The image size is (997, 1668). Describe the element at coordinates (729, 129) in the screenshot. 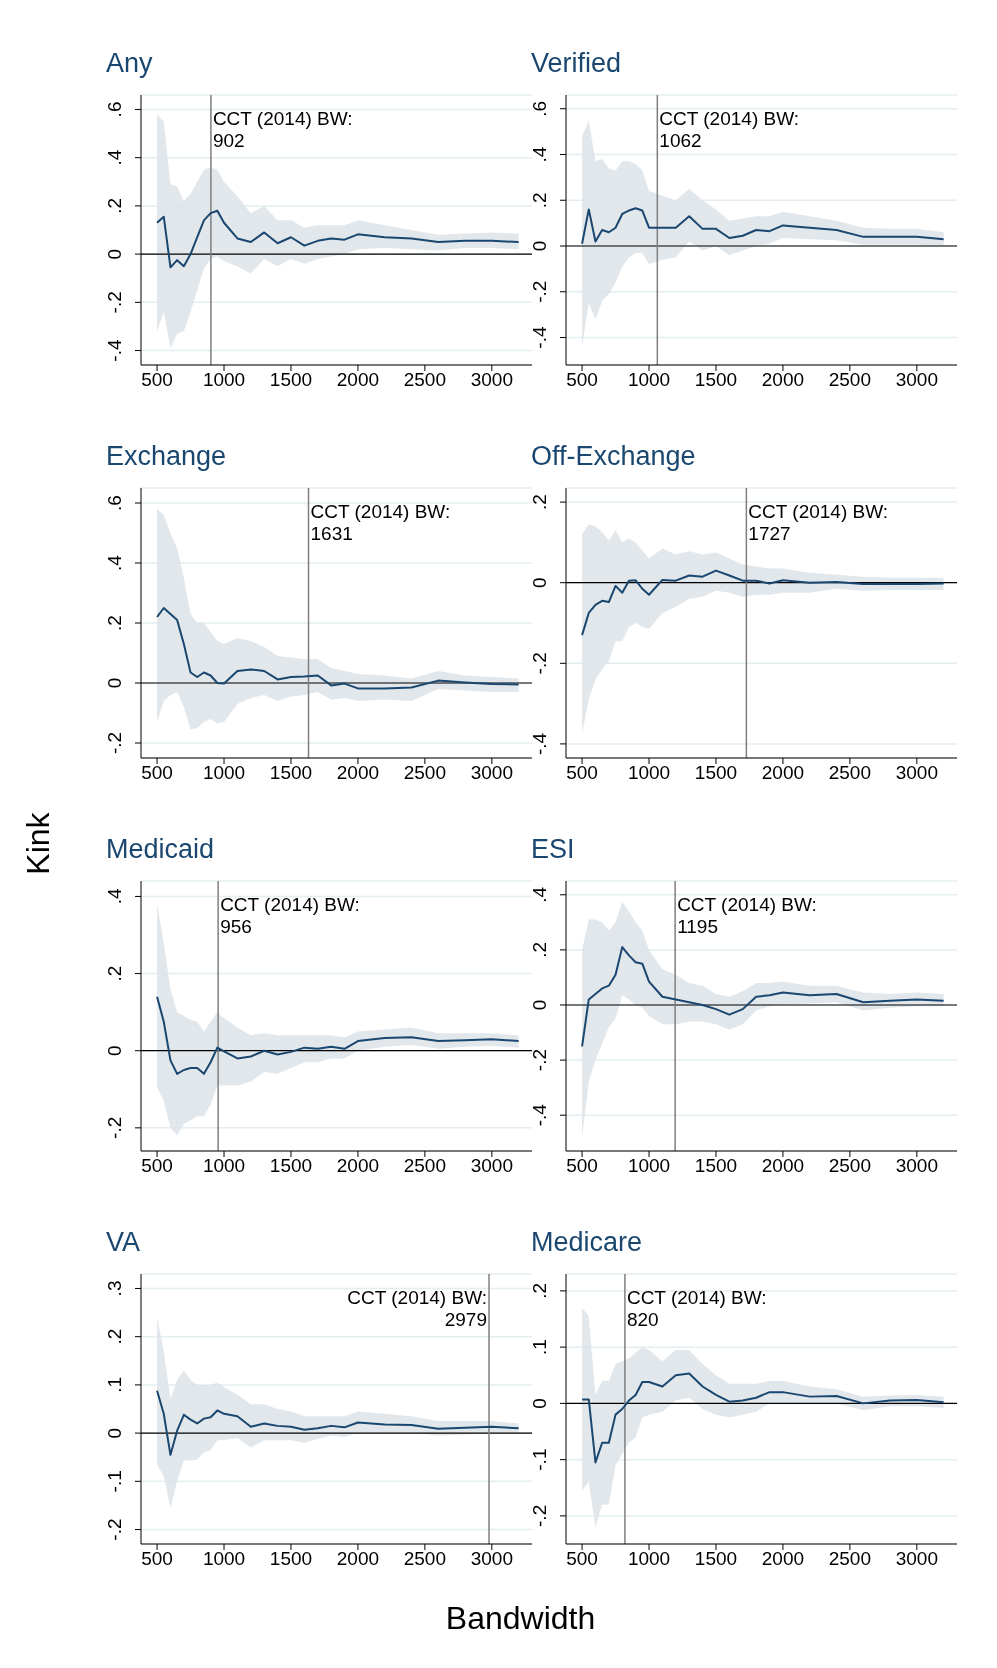

I see `ref-line-label: CCT (2014) BW: 1062` at that location.